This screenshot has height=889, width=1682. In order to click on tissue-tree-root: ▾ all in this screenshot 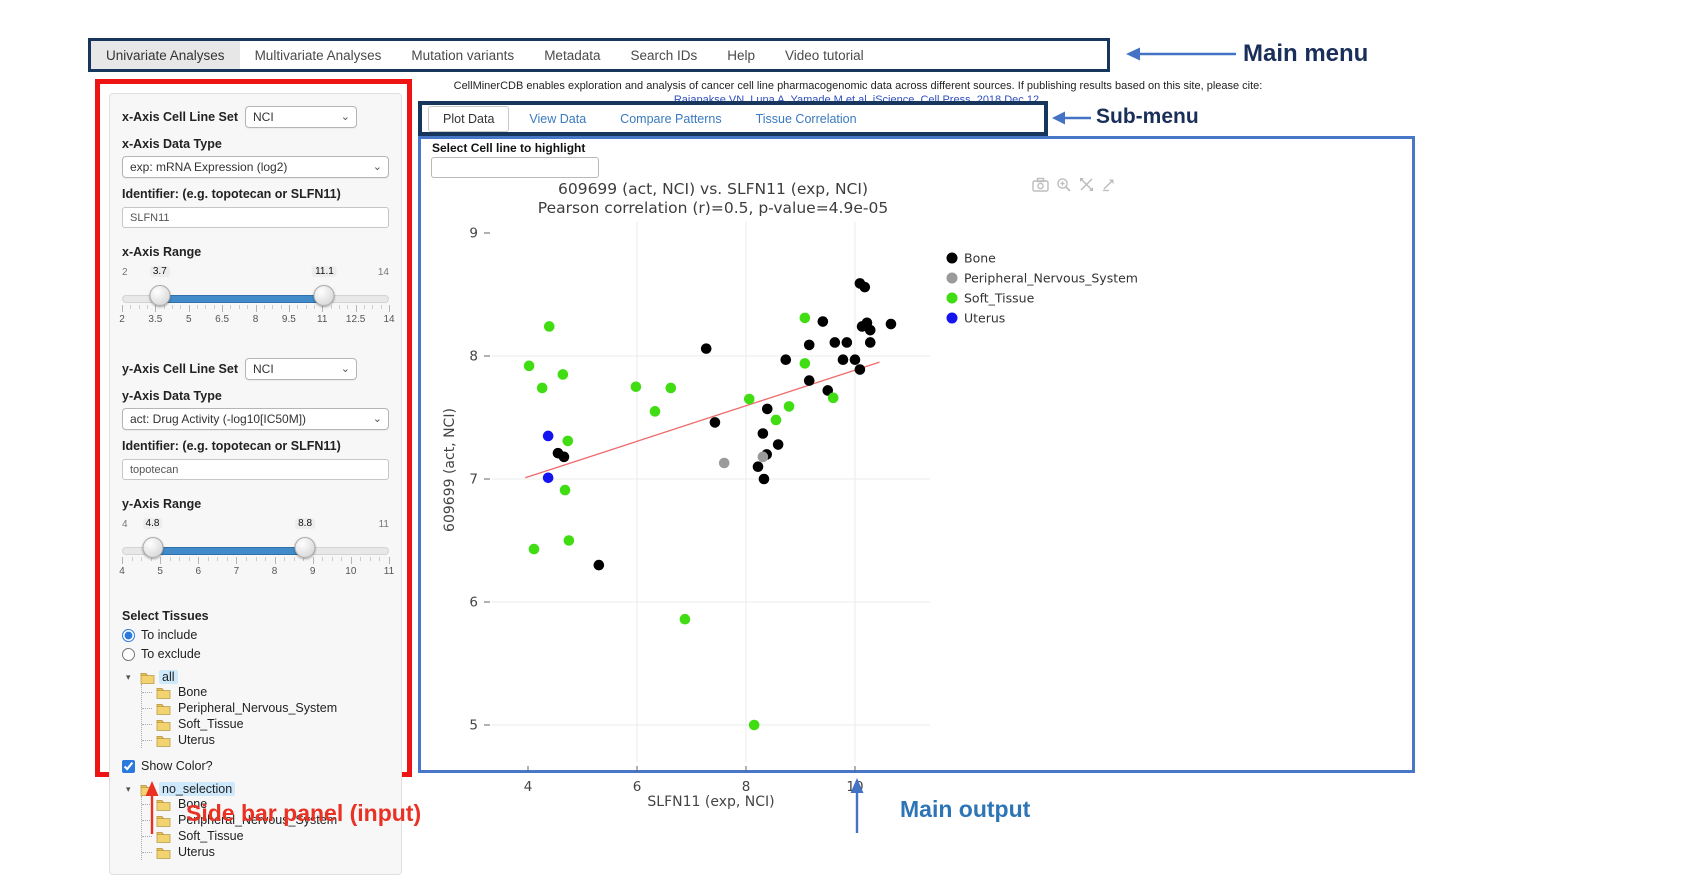, I will do `click(257, 677)`.